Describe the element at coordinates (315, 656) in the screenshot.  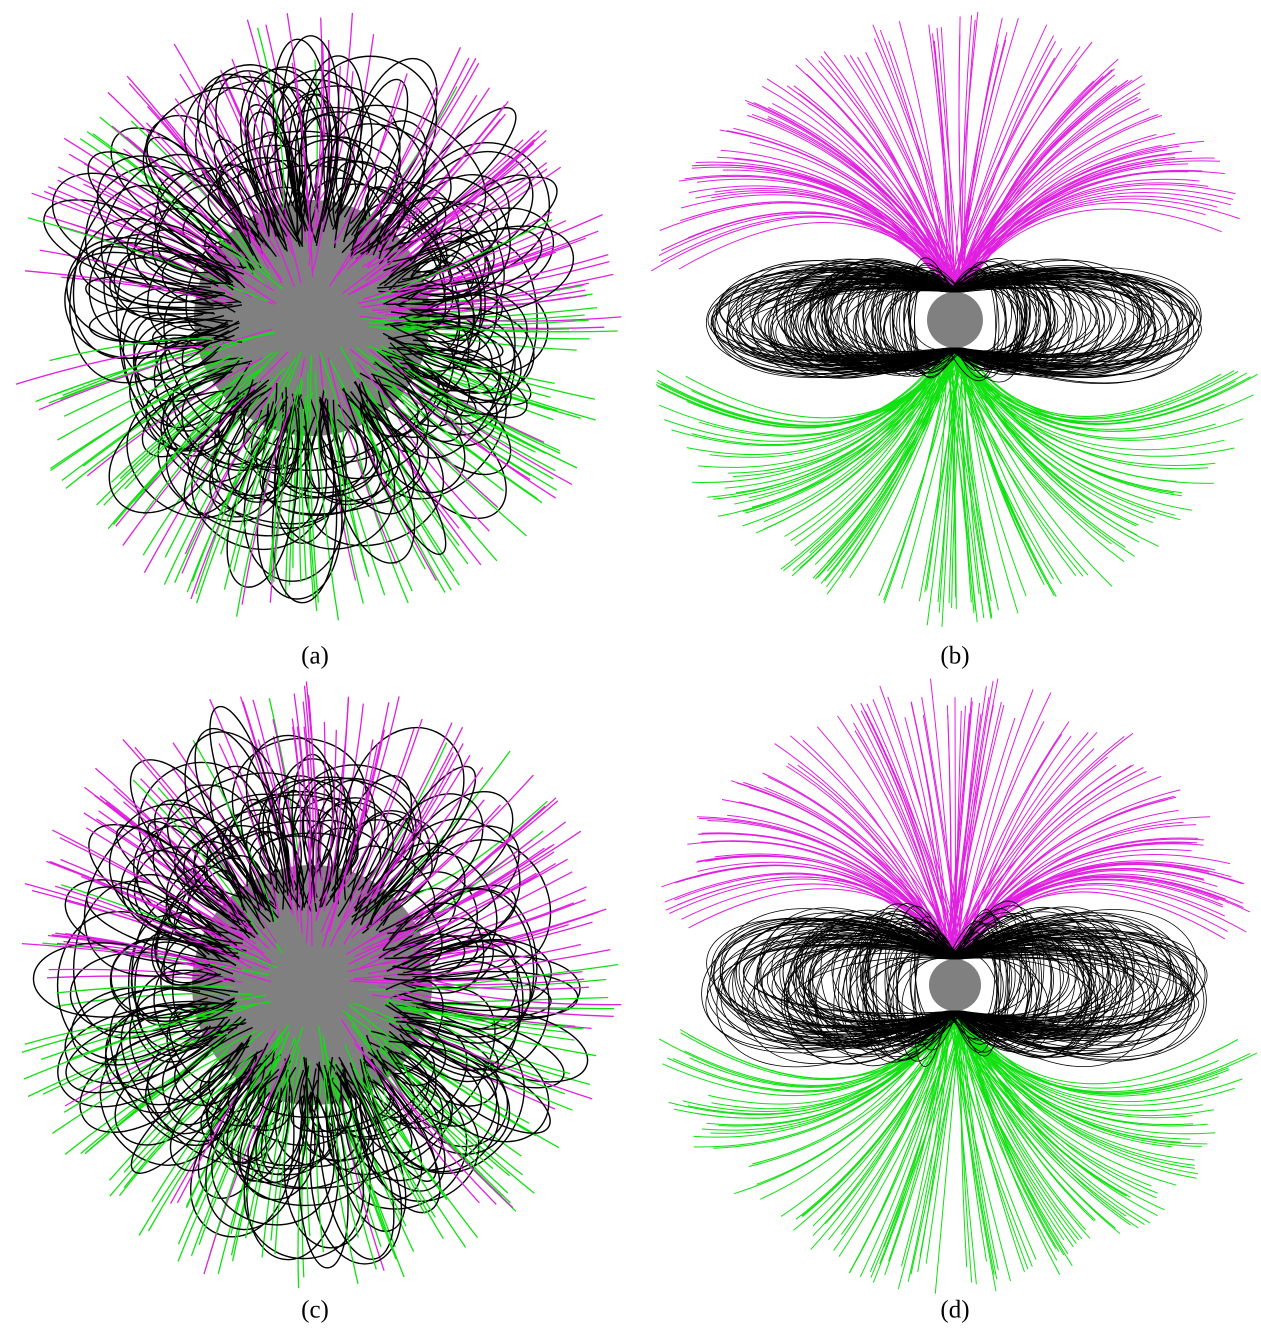
I see `panel-label: (a)` at that location.